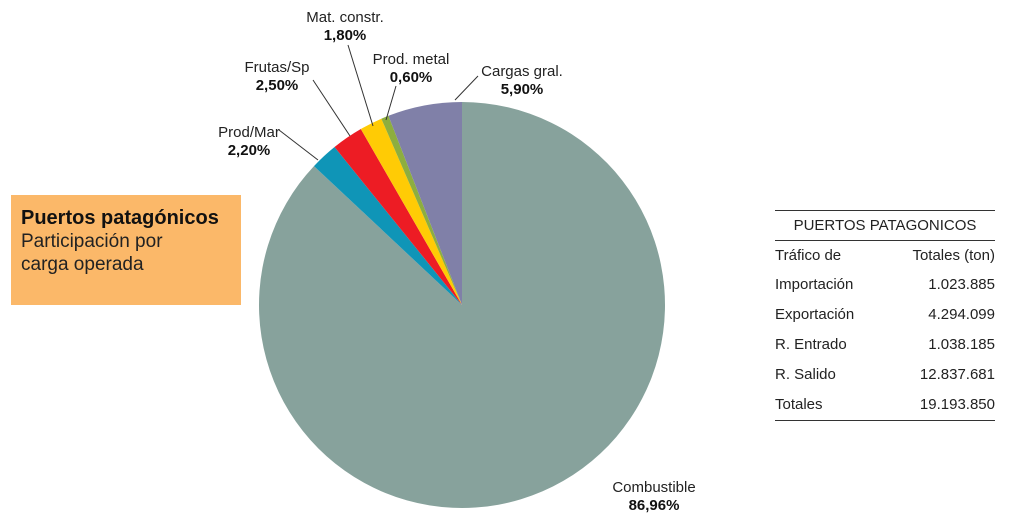  Describe the element at coordinates (805, 374) in the screenshot. I see `table-cell-label: R. Salido` at that location.